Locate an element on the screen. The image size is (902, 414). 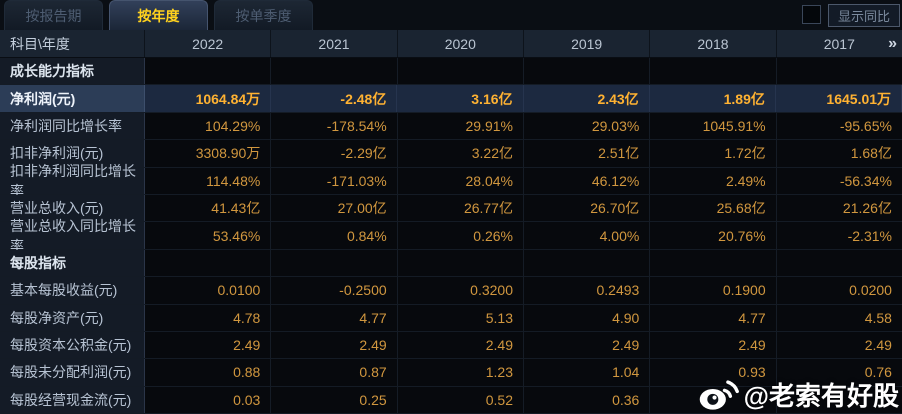
cell-value: 114.48% is located at coordinates (208, 180).